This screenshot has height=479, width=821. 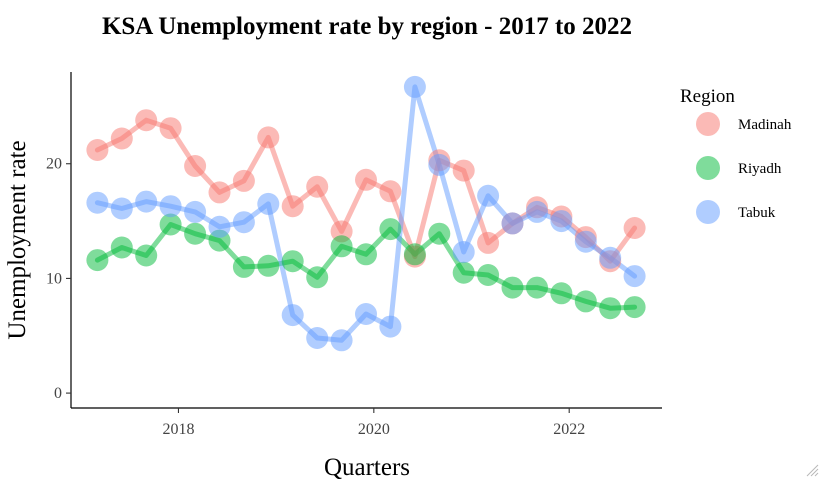 What do you see at coordinates (707, 96) in the screenshot?
I see `legend-title: Region` at bounding box center [707, 96].